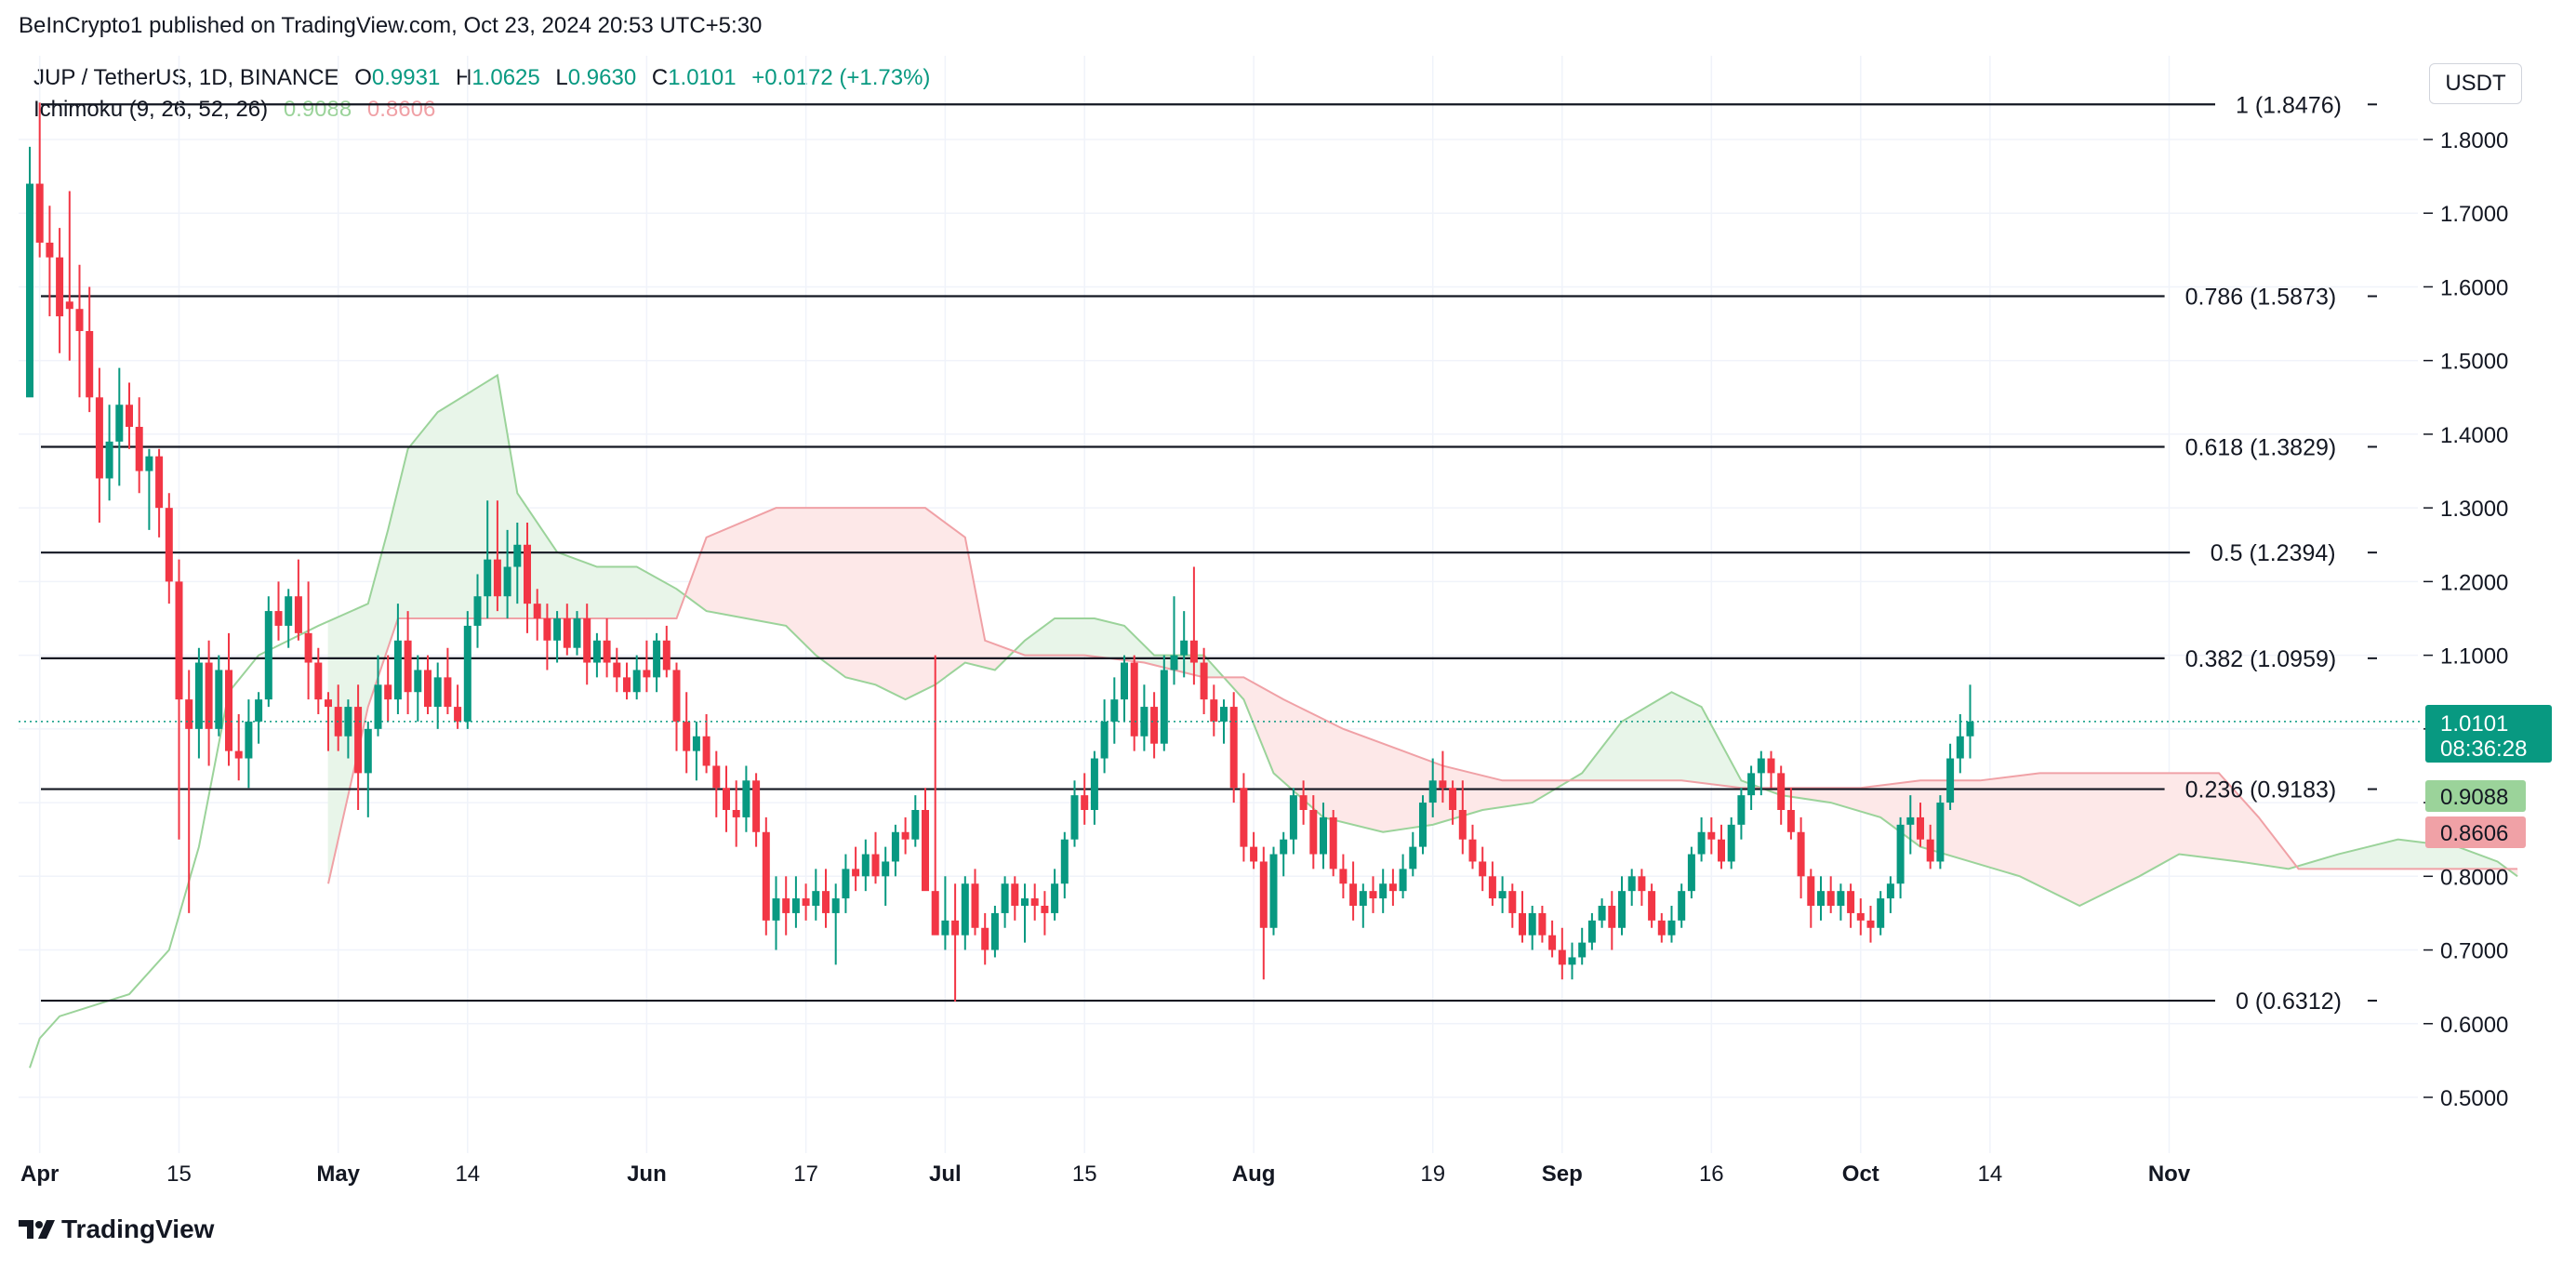 The height and width of the screenshot is (1261, 2576). Describe the element at coordinates (186, 77) in the screenshot. I see `symbol-name: JUP / TetherUS, 1D, BINANCE` at that location.